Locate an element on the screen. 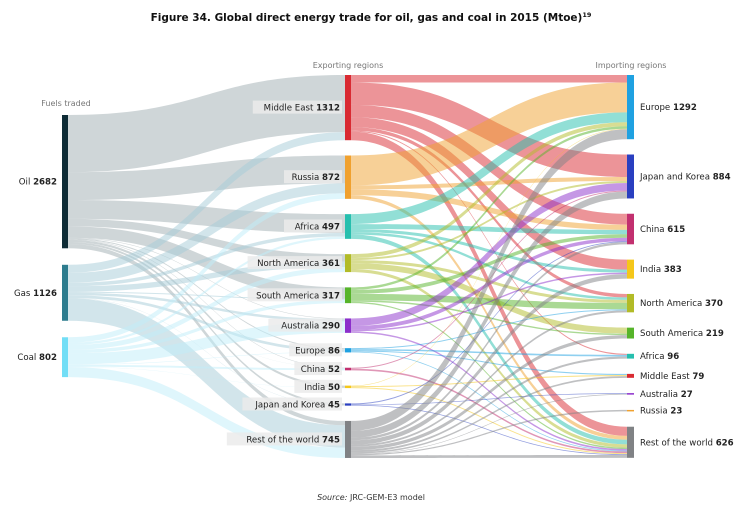 The width and height of the screenshot is (742, 512). importer-value: 23 is located at coordinates (676, 412).